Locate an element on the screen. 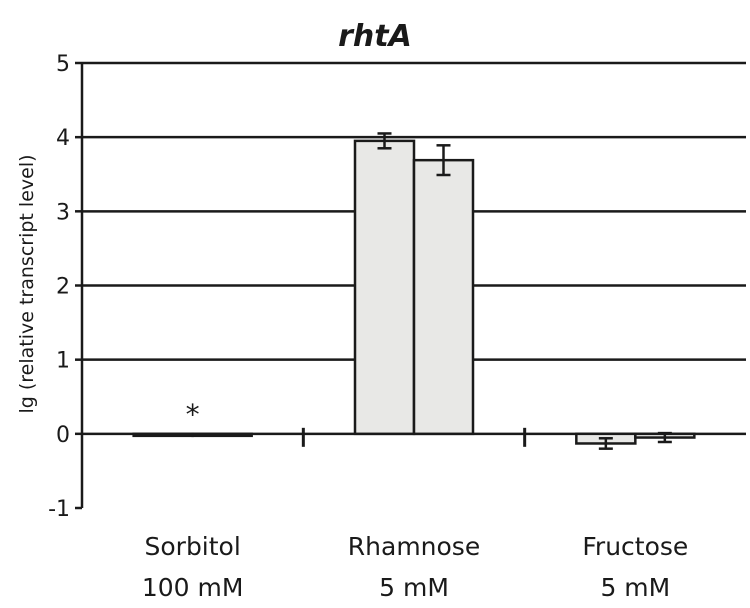  category-labels: Sorbitol 100 mM Rhamnose 5 mM Fructose 5 mM is located at coordinates (415, 567).